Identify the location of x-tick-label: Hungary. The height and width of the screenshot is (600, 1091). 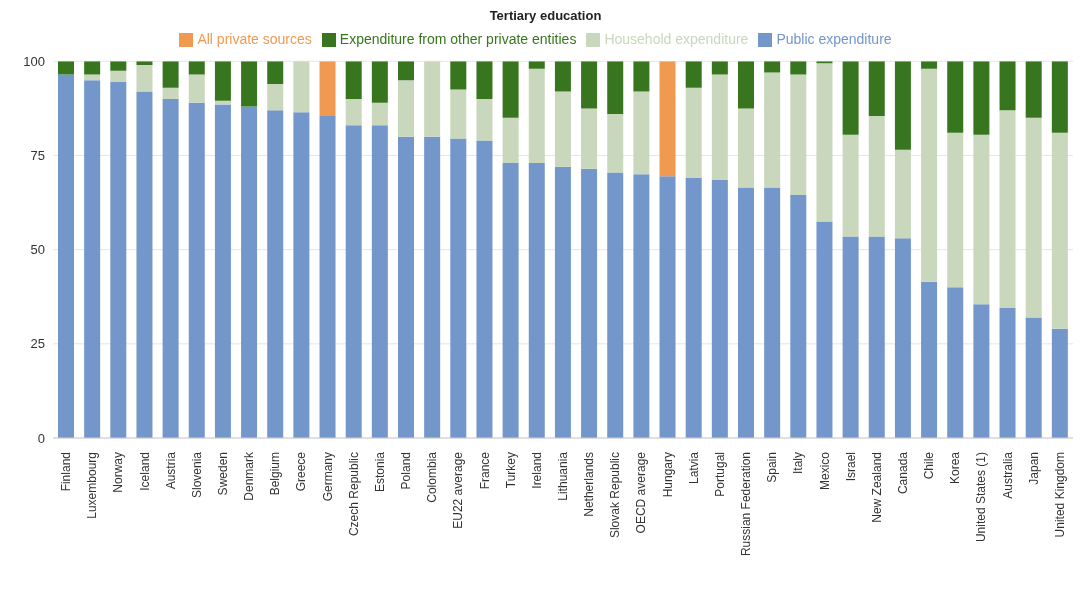
(667, 475).